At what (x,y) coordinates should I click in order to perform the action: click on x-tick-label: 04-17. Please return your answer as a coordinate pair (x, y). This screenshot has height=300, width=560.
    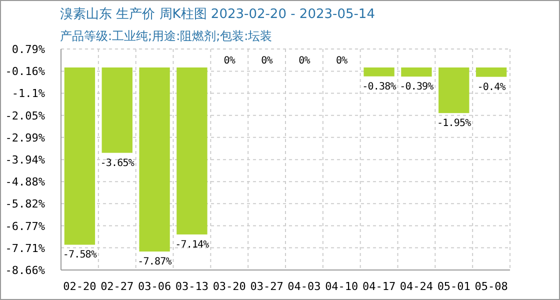
    Looking at the image, I should click on (379, 286).